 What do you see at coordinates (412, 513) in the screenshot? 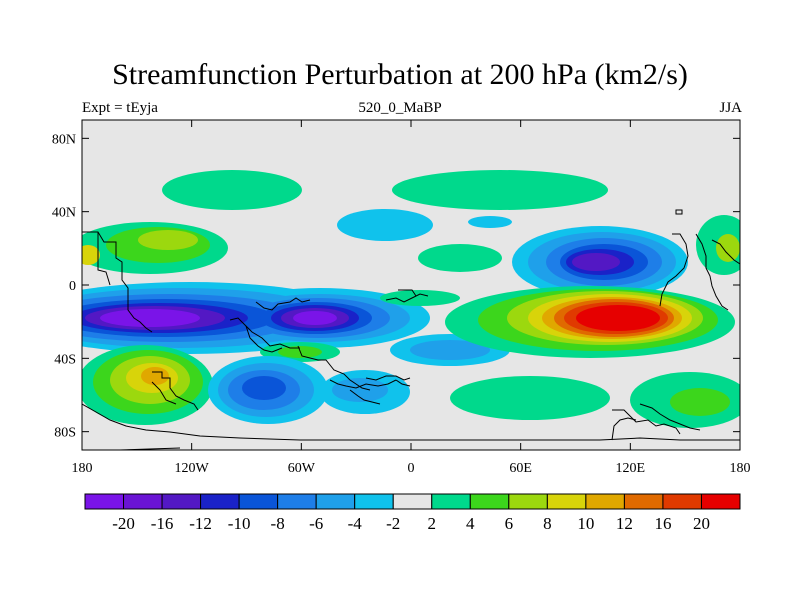
I see `colorbar: -20 -16 -12 -10 -8 -6 -4 -2 2 4 6 8 10 12 16 20` at bounding box center [412, 513].